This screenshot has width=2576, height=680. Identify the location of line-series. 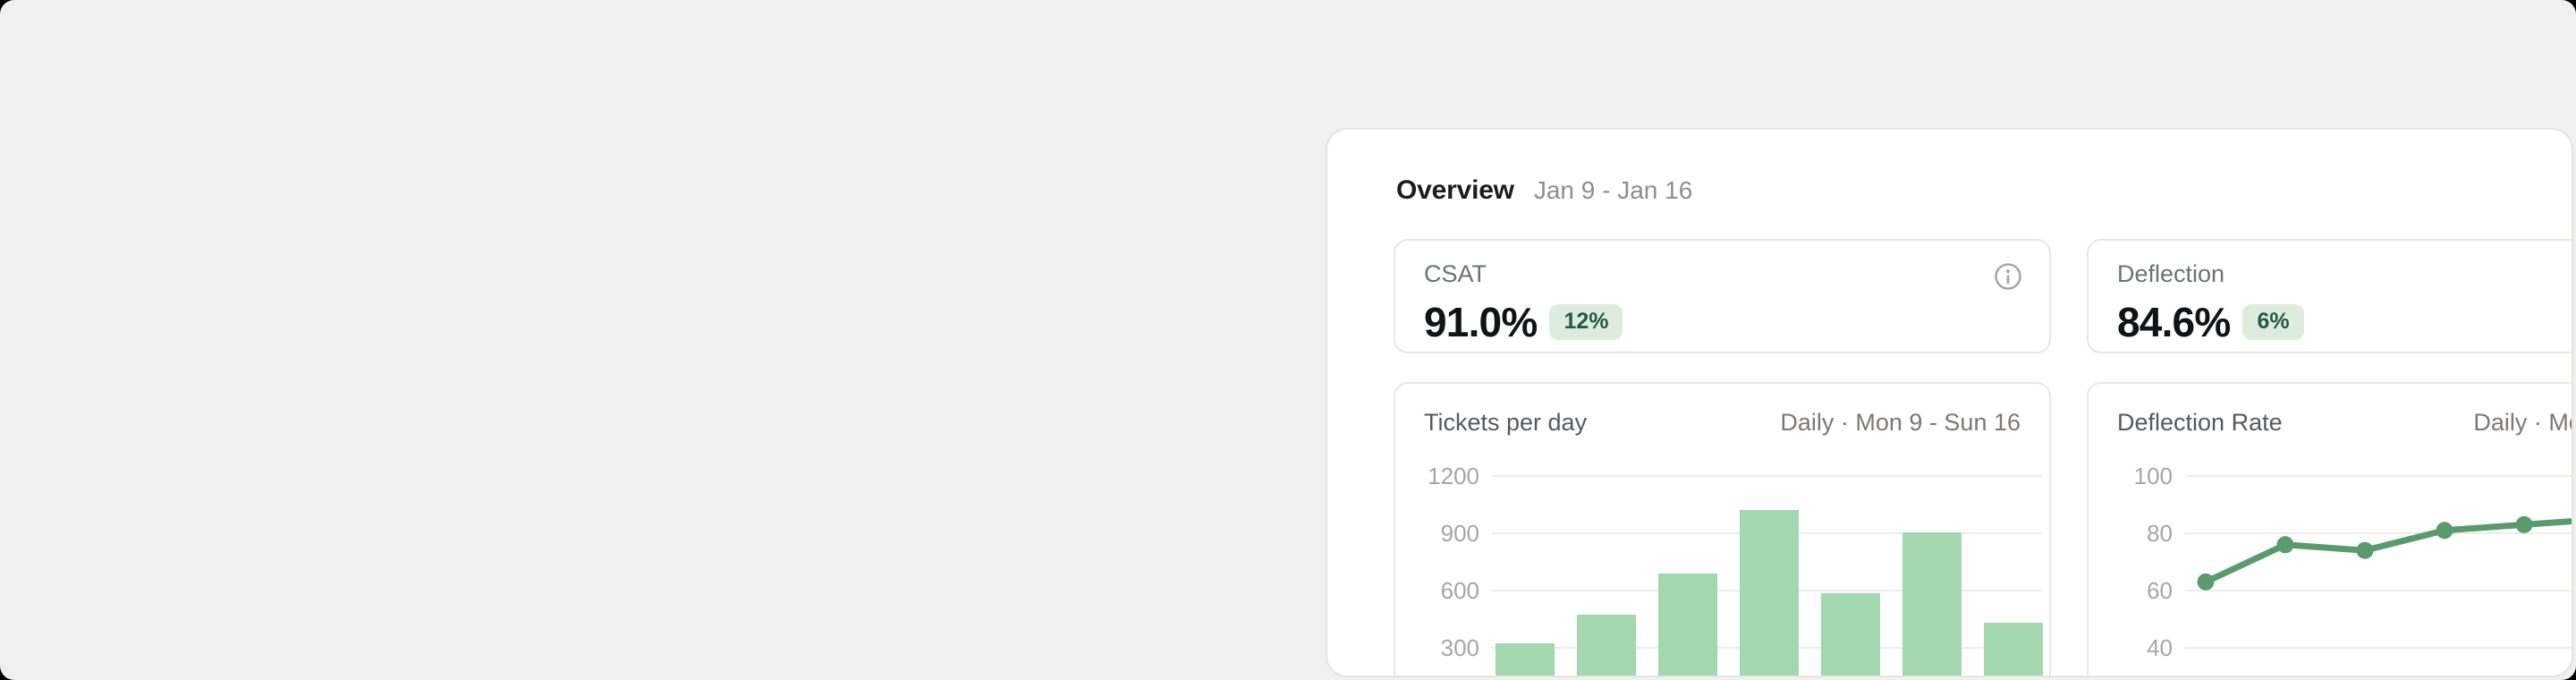
(2384, 553).